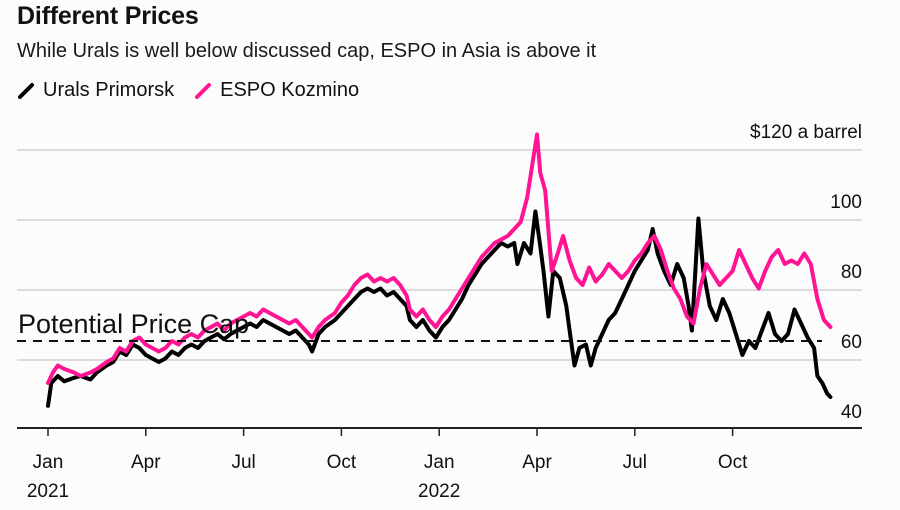 The height and width of the screenshot is (510, 900). I want to click on legend-swatch-urals-icon, so click(26, 90).